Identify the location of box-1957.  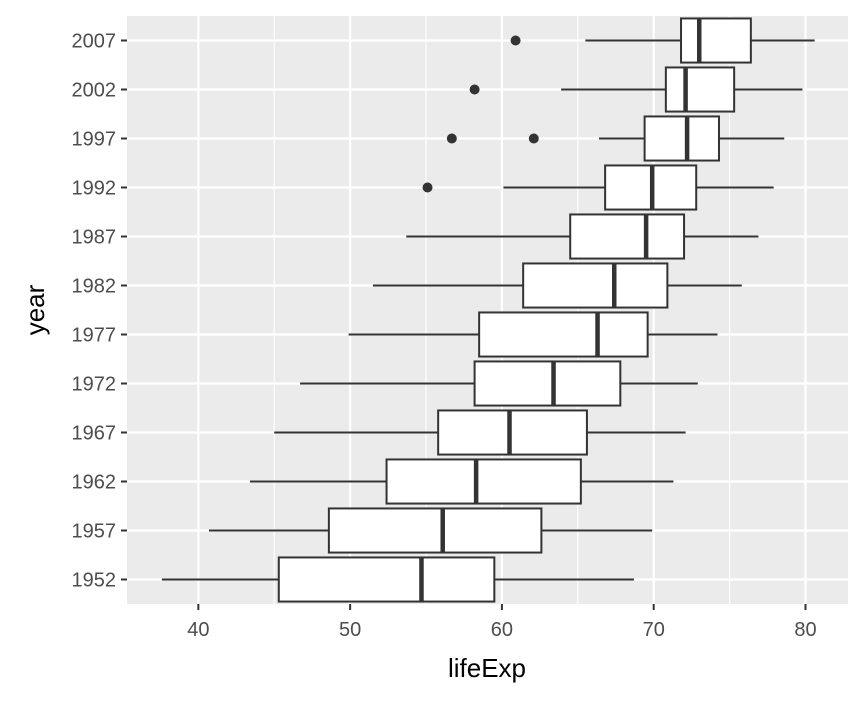
(430, 530).